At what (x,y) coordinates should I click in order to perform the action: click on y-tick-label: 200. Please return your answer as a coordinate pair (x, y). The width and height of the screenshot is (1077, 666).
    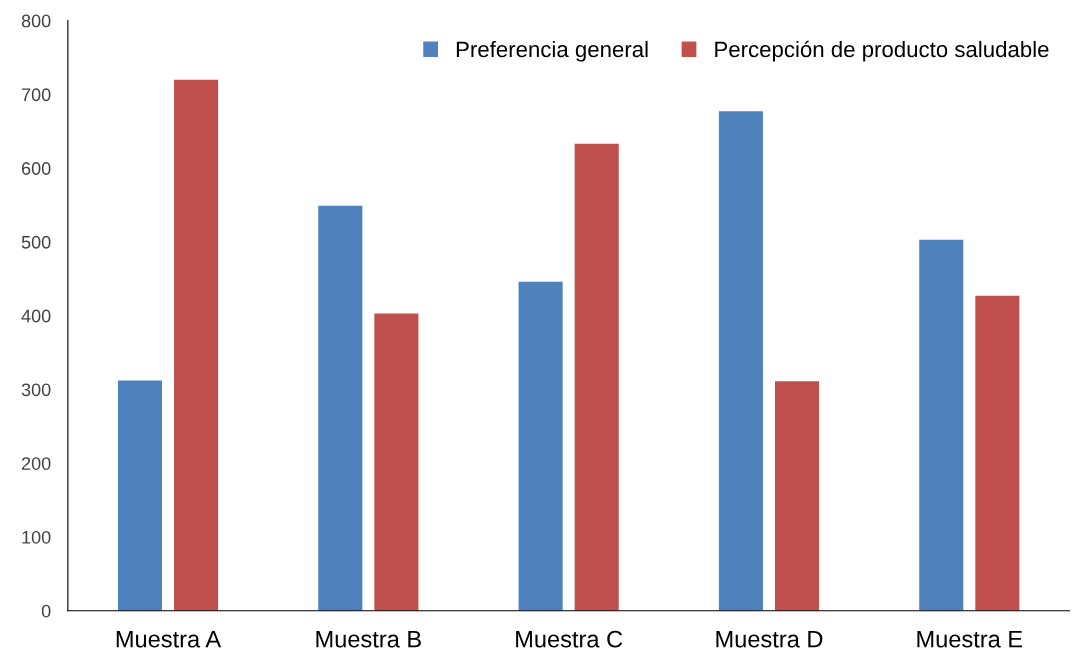
    Looking at the image, I should click on (36, 463).